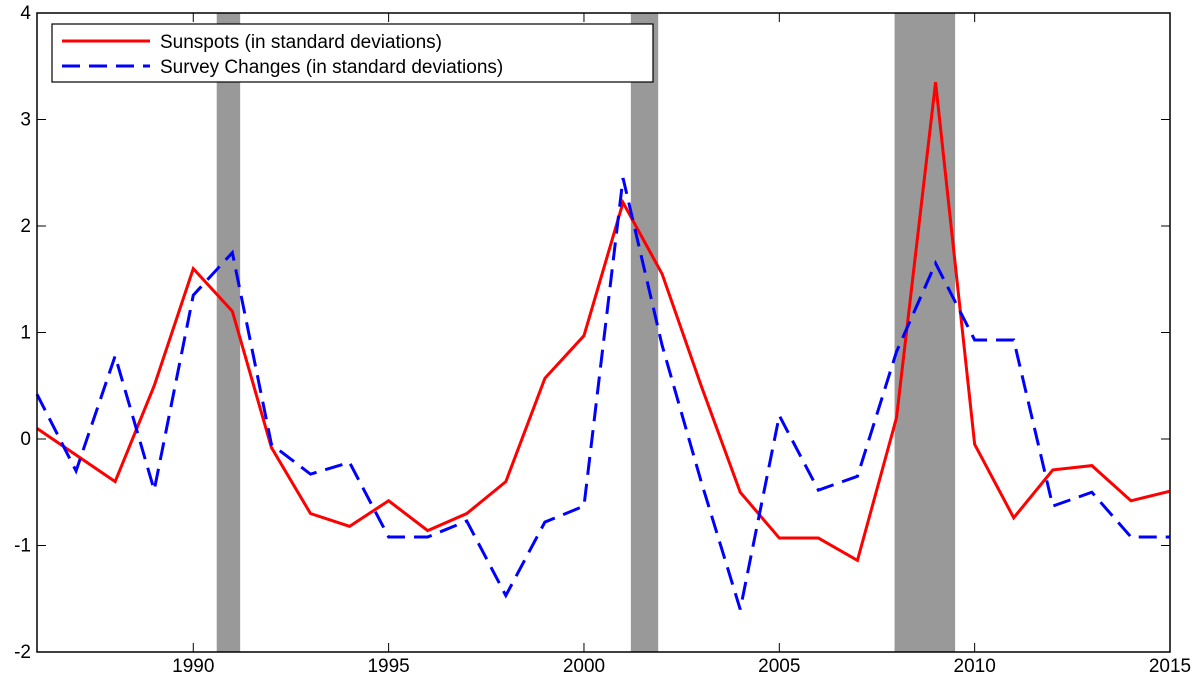 The height and width of the screenshot is (682, 1201). I want to click on x-tick-label: 2015, so click(1170, 666).